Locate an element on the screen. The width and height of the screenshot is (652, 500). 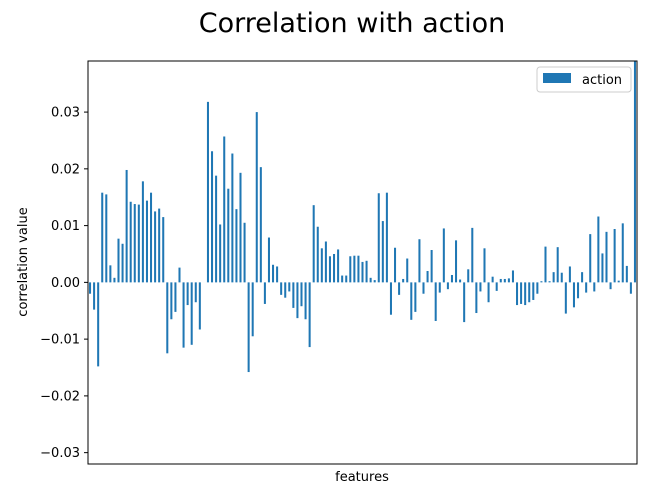
y-tick-label-0: −0.03 is located at coordinates (60, 453).